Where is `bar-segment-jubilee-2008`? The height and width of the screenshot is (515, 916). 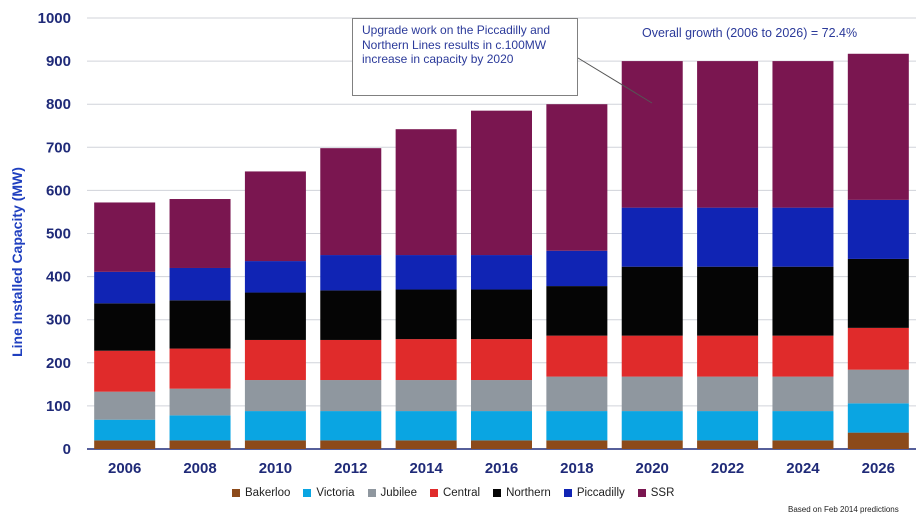 bar-segment-jubilee-2008 is located at coordinates (200, 402).